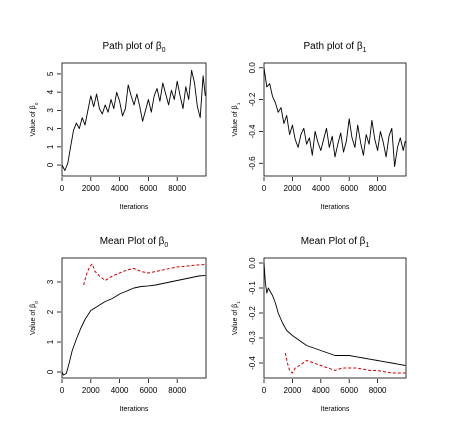 The height and width of the screenshot is (427, 474). I want to click on y-tick-label: 4, so click(50, 91).